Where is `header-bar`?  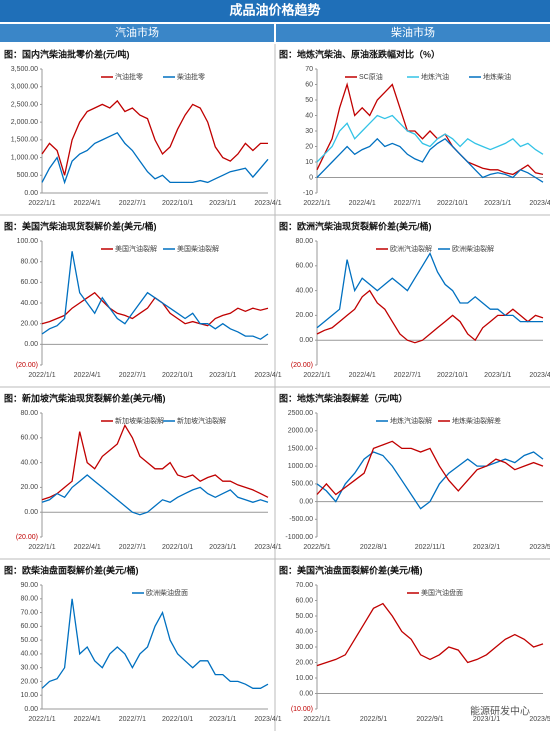 header-bar is located at coordinates (275, 11).